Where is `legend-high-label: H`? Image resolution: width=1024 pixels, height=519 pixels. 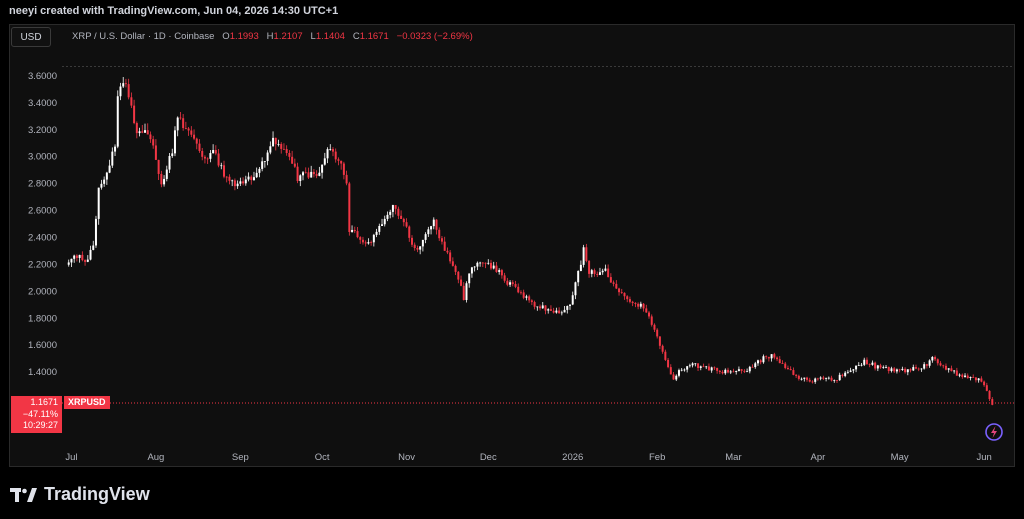
legend-high-label: H is located at coordinates (270, 36).